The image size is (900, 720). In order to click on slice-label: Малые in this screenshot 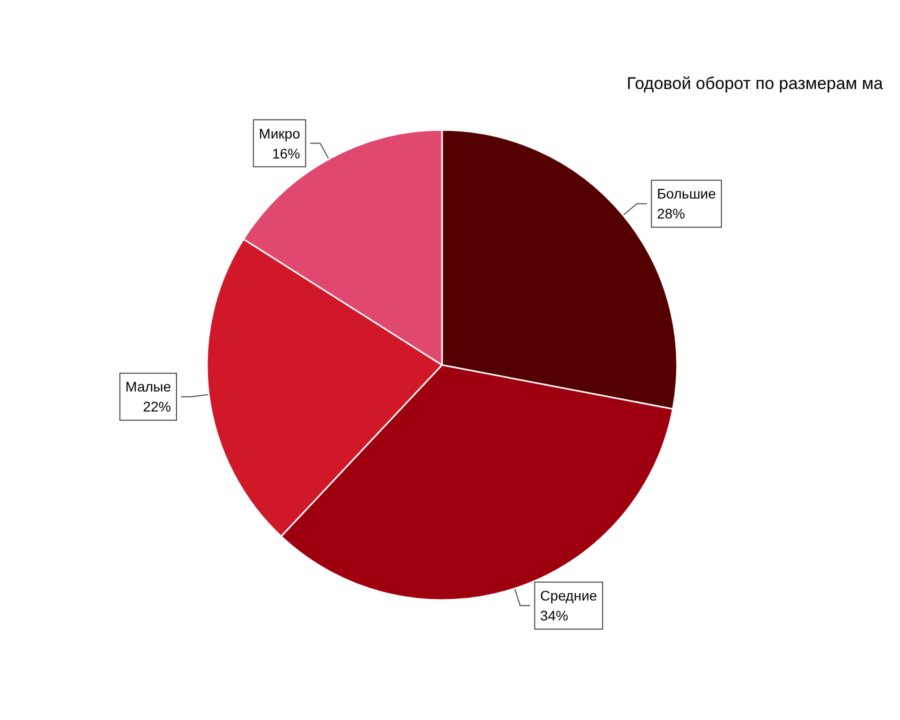, I will do `click(148, 386)`.